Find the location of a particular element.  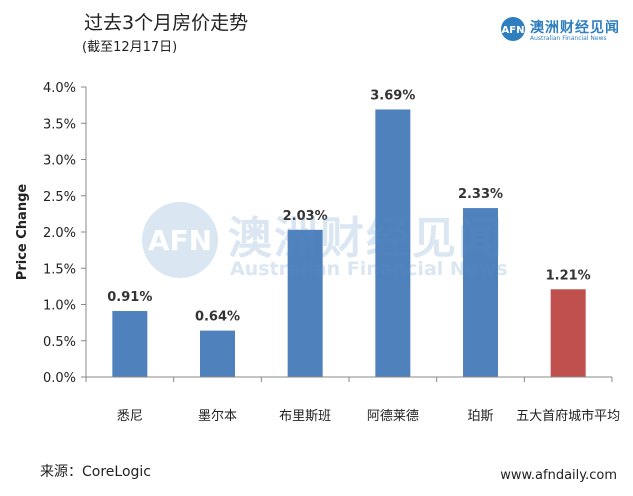

category-labels: 悉尼 墨尔本 布里斯班 阿德莱德 珀斯 五大首府城市平均 is located at coordinates (368, 416).